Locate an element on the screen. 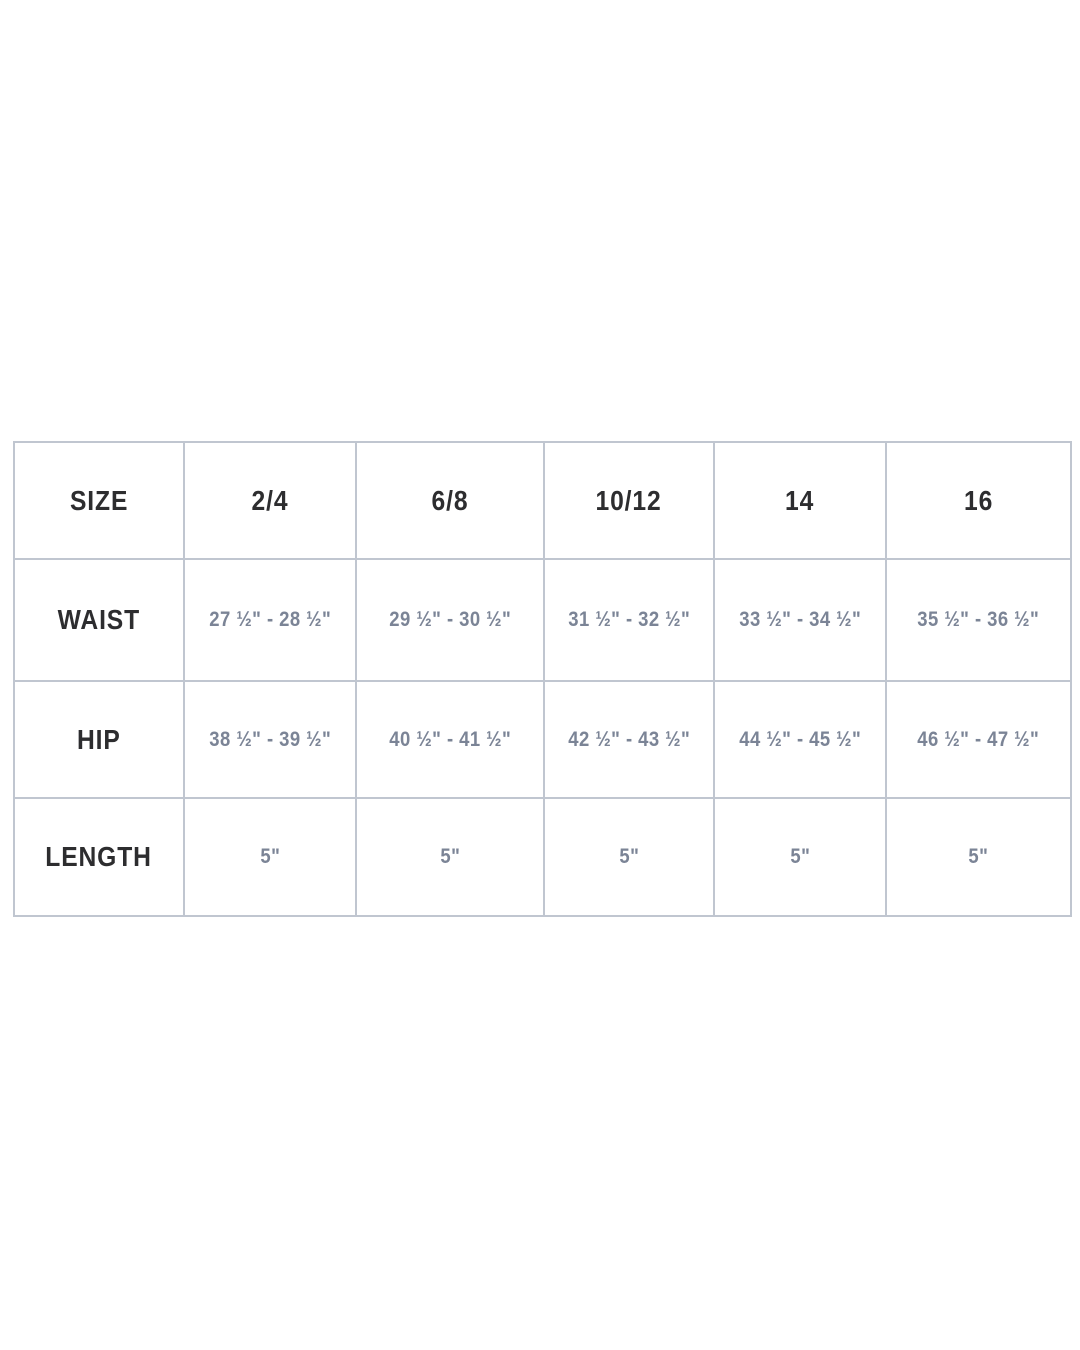 This screenshot has height=1350, width=1080. length-value-size-14: 5" is located at coordinates (800, 857).